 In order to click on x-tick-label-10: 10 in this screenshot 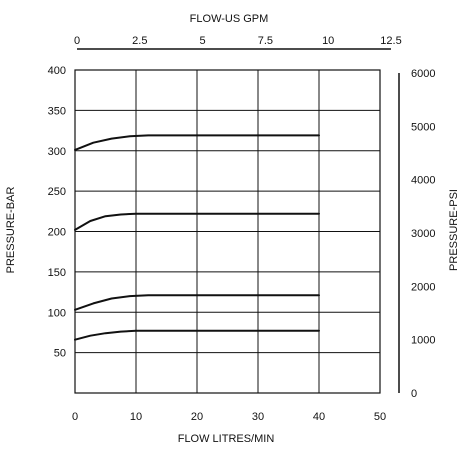, I will do `click(136, 417)`.